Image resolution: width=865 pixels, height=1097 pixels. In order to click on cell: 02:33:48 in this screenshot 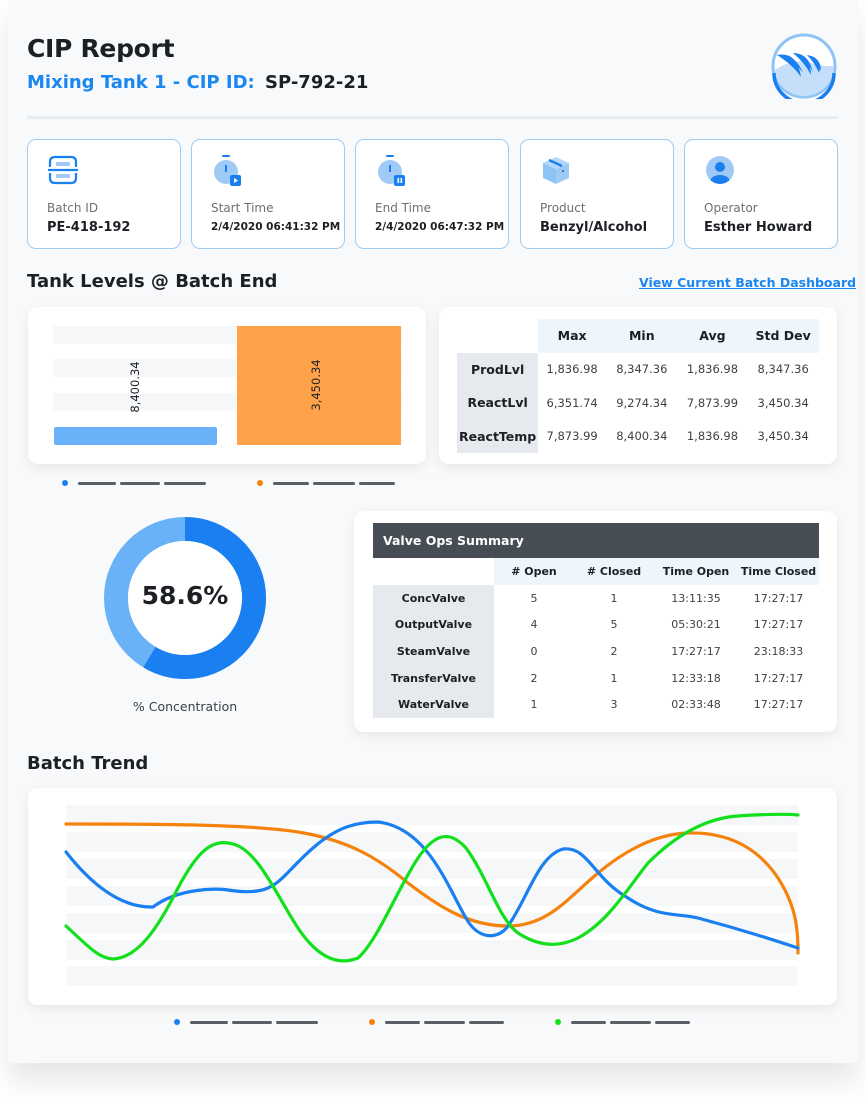, I will do `click(696, 705)`.